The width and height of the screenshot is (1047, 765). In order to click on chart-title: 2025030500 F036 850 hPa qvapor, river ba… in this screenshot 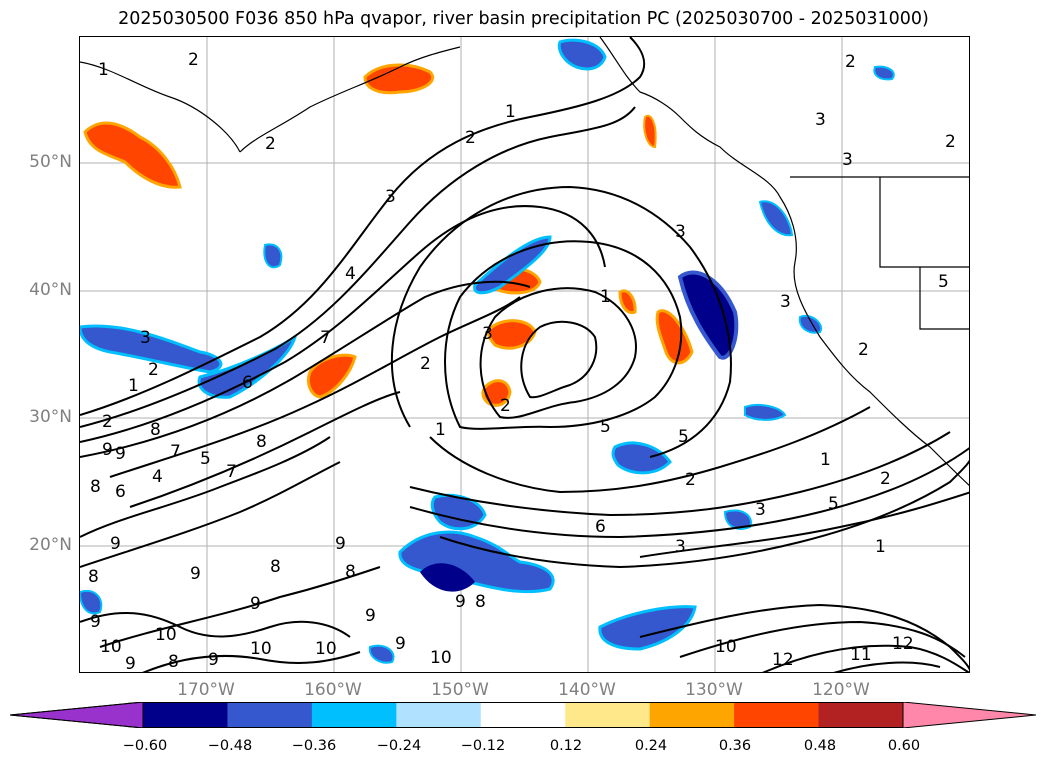, I will do `click(523, 19)`.